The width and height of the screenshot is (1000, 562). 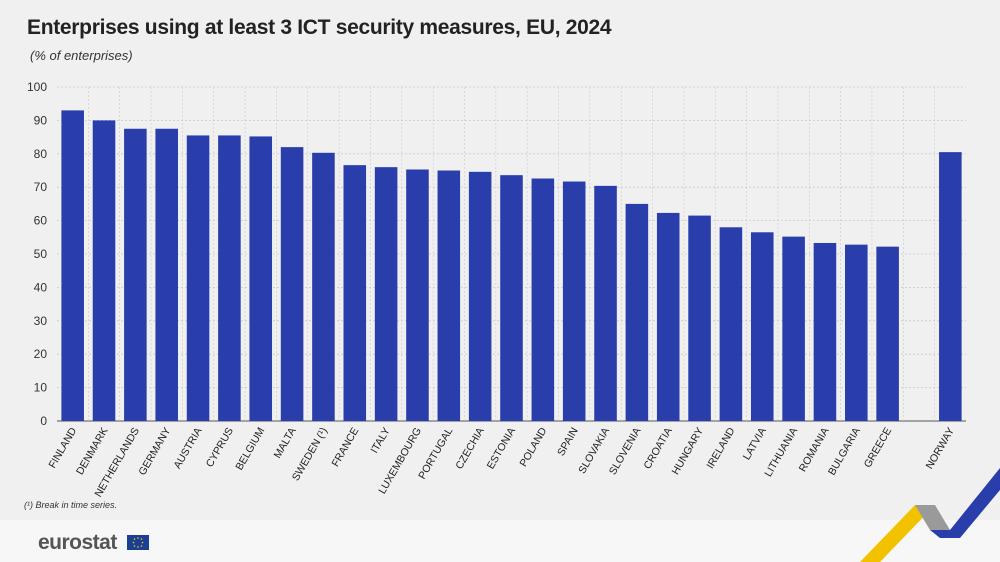 I want to click on y-axis-ticks: 0 10 20 30 40 50 60 70 80 90 100, so click(x=37, y=254).